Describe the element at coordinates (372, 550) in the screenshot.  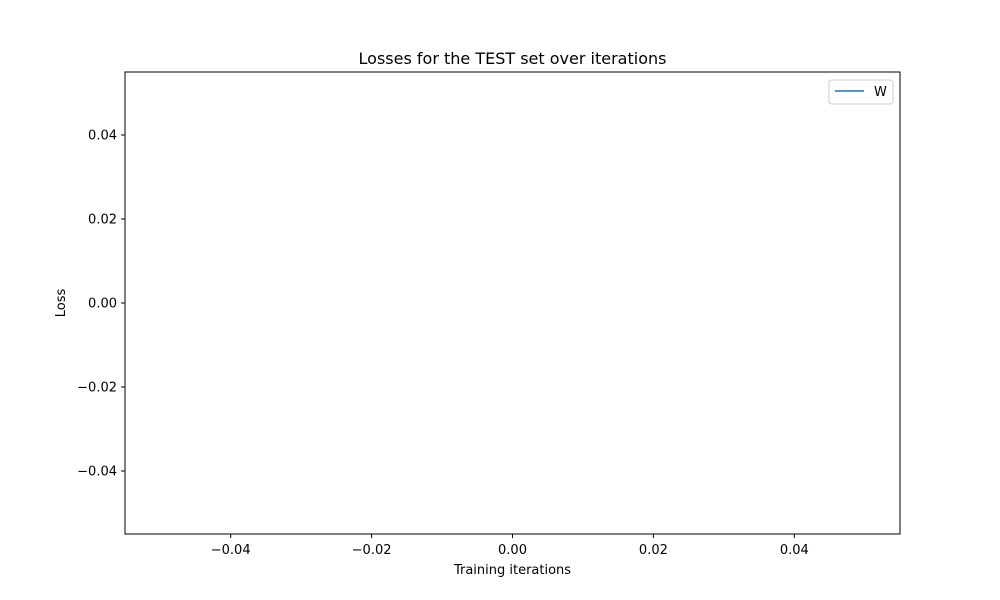
I see `x-tick-label: −0.02` at that location.